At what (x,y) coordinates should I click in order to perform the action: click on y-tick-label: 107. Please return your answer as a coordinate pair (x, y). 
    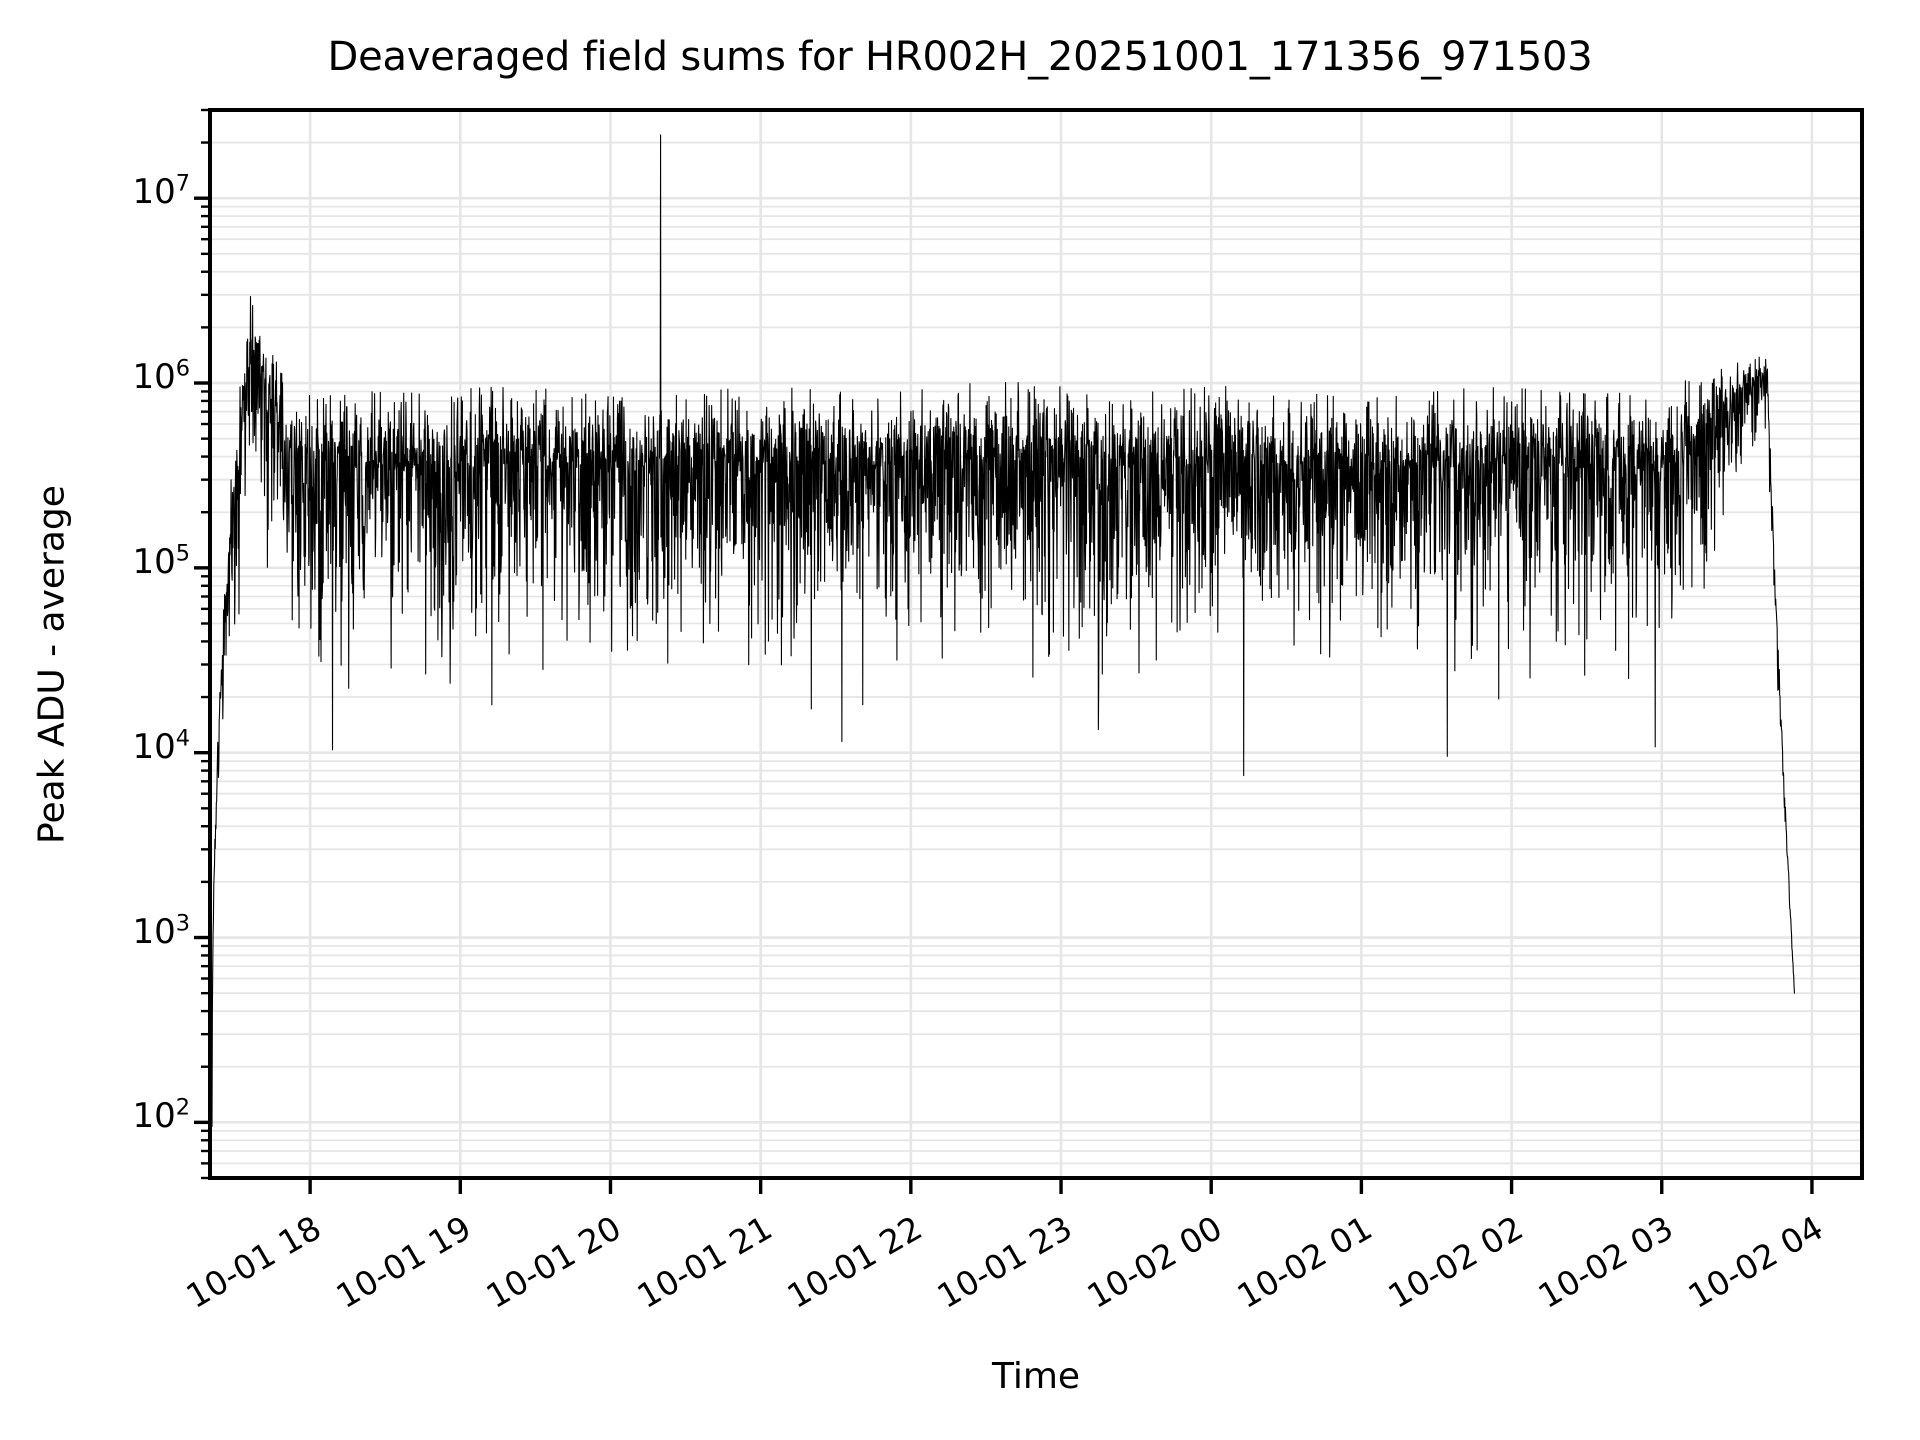
    Looking at the image, I should click on (161, 191).